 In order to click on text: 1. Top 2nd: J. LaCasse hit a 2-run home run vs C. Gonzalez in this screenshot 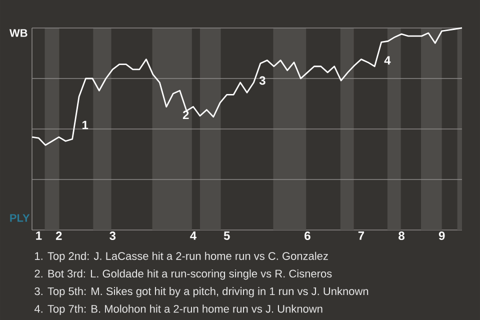, I will do `click(181, 257)`.